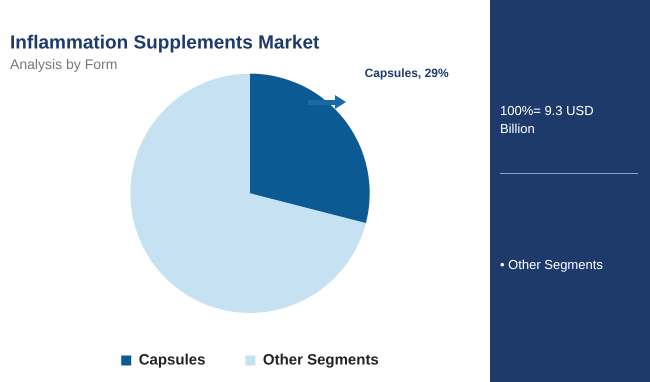 The width and height of the screenshot is (650, 382). I want to click on text: 100%= 9.3 USD Billion, so click(547, 120).